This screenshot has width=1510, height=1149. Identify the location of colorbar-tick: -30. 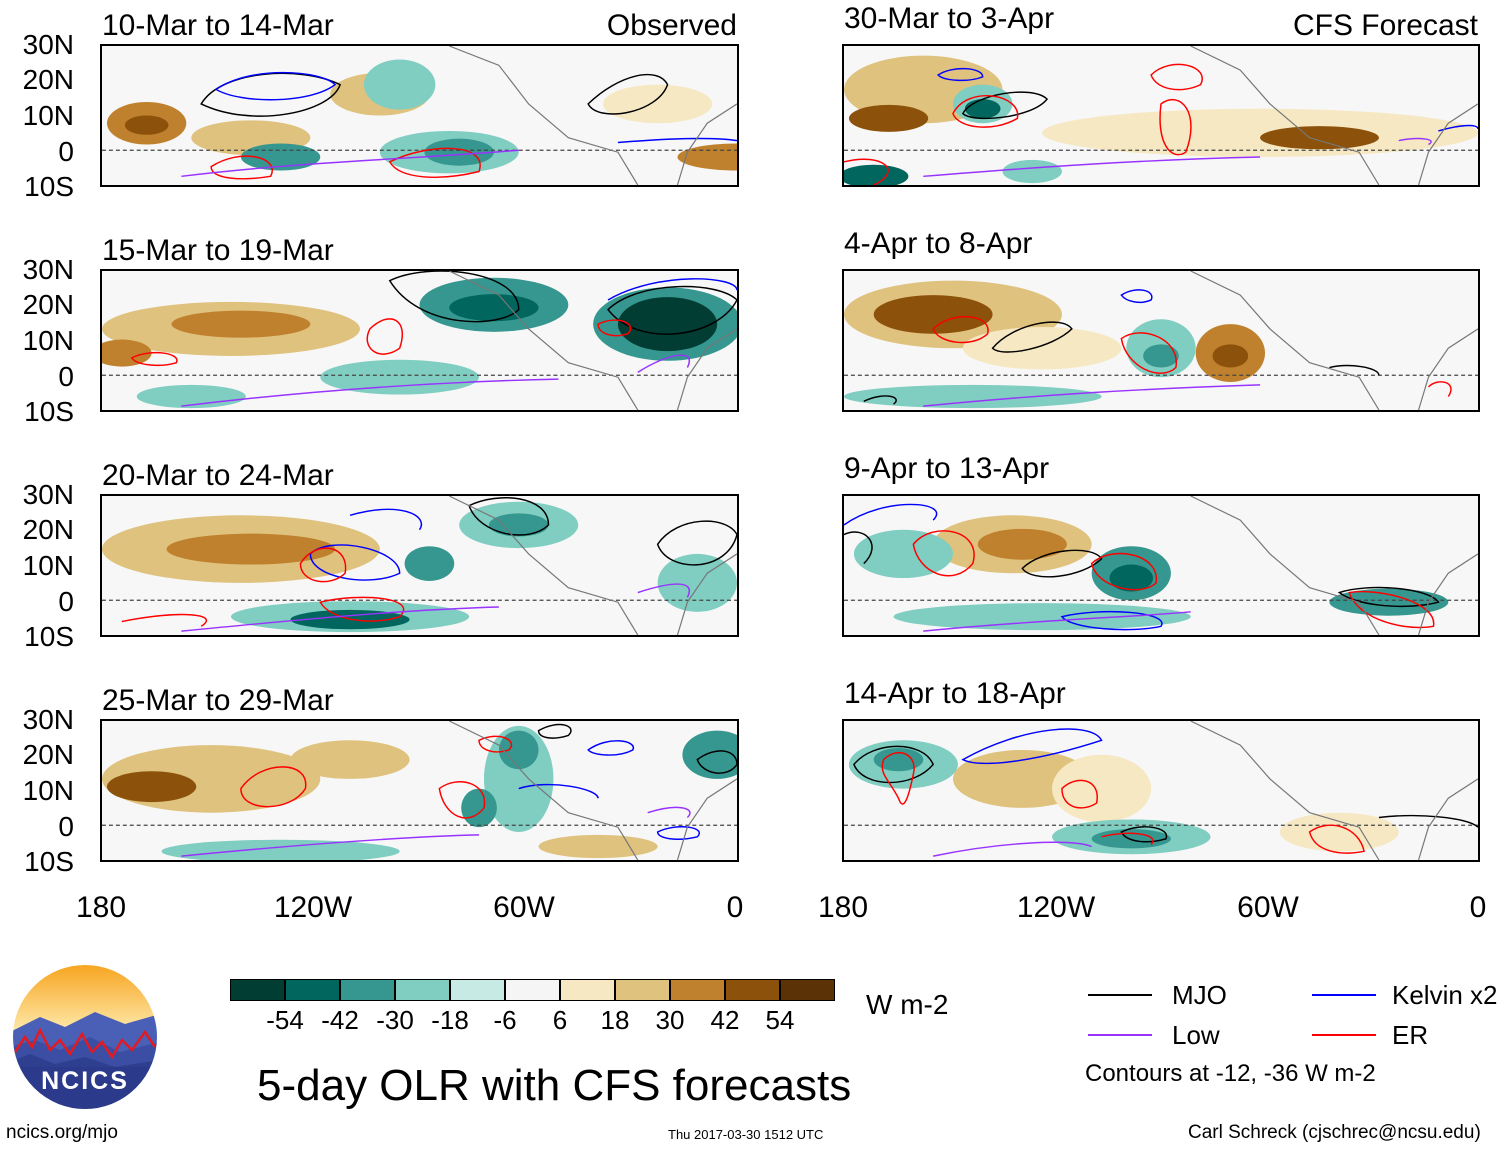
(395, 1020).